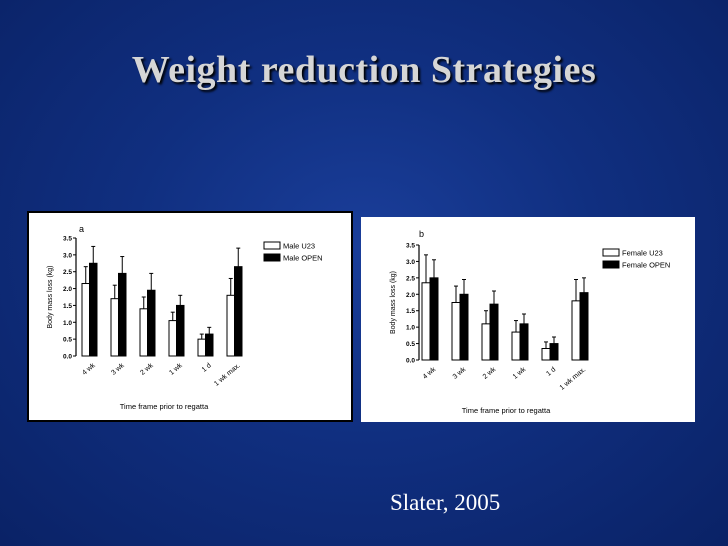 This screenshot has width=728, height=546. I want to click on legend-label: Male U23, so click(299, 246).